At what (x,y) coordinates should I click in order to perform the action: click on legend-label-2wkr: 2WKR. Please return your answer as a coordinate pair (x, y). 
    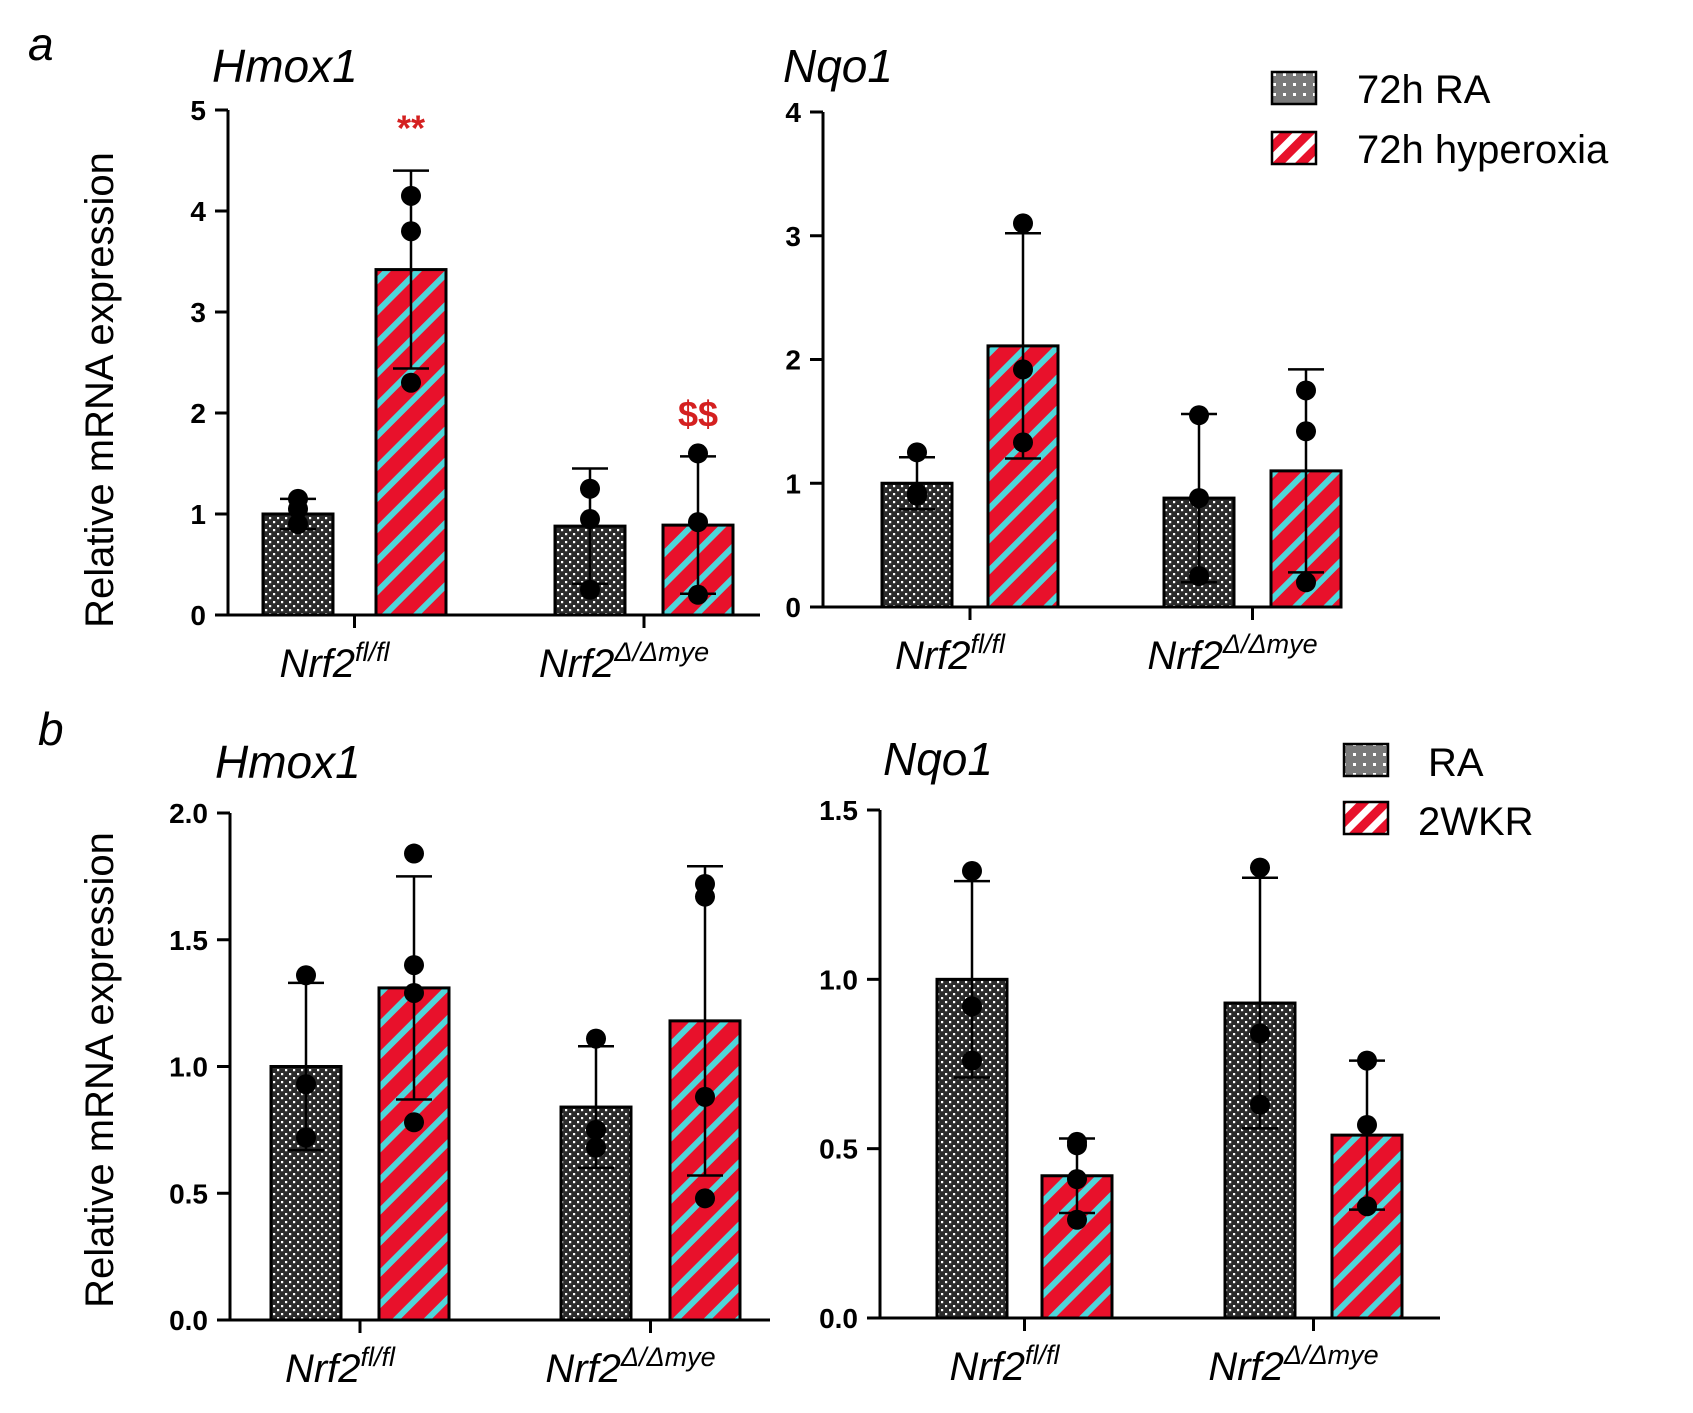
    Looking at the image, I should click on (1476, 822).